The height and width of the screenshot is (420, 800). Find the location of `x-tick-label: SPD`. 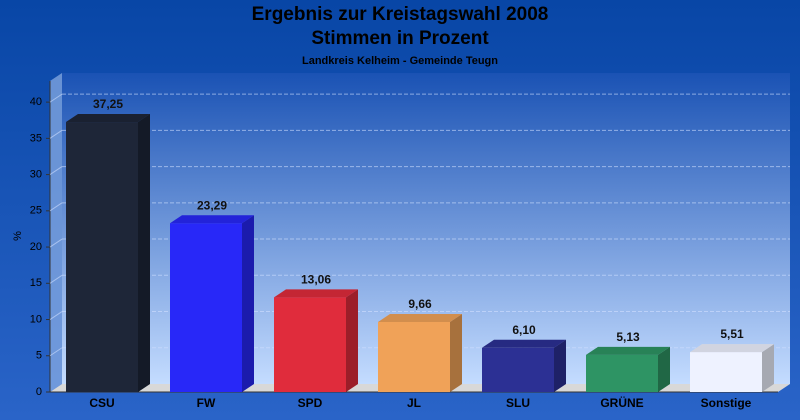

x-tick-label: SPD is located at coordinates (310, 403).